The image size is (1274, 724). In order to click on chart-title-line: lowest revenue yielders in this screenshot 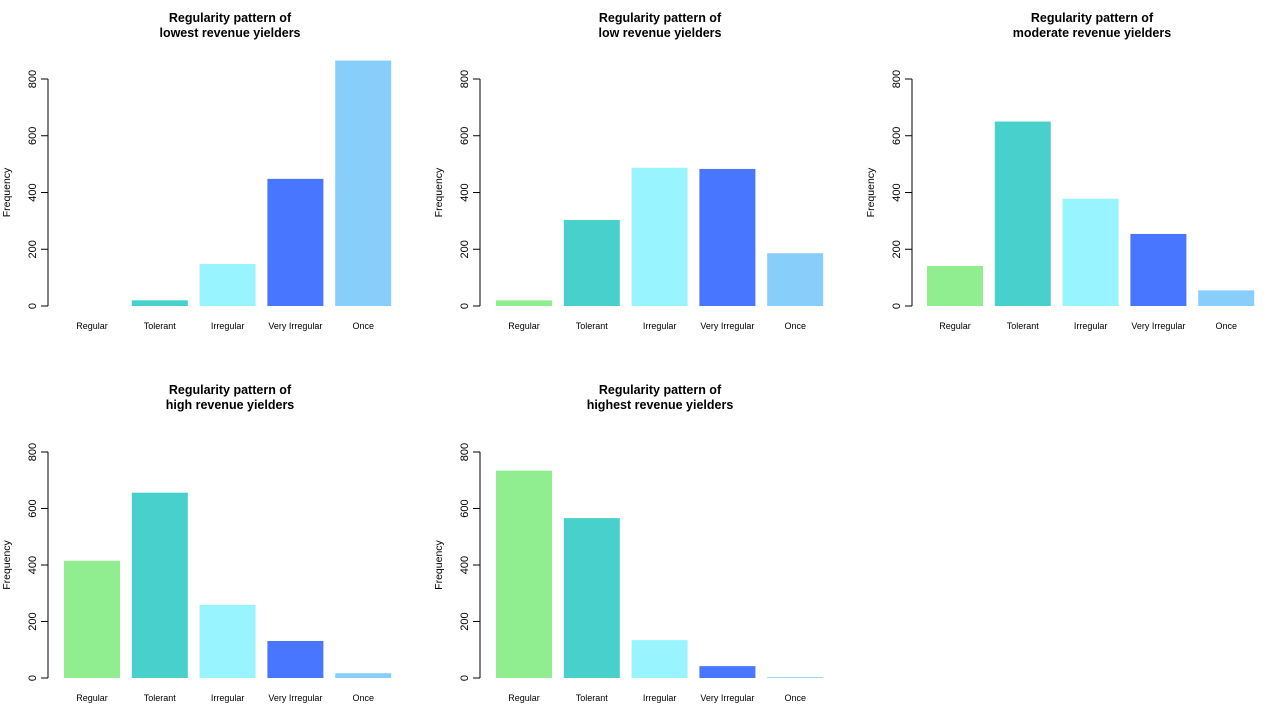, I will do `click(229, 33)`.